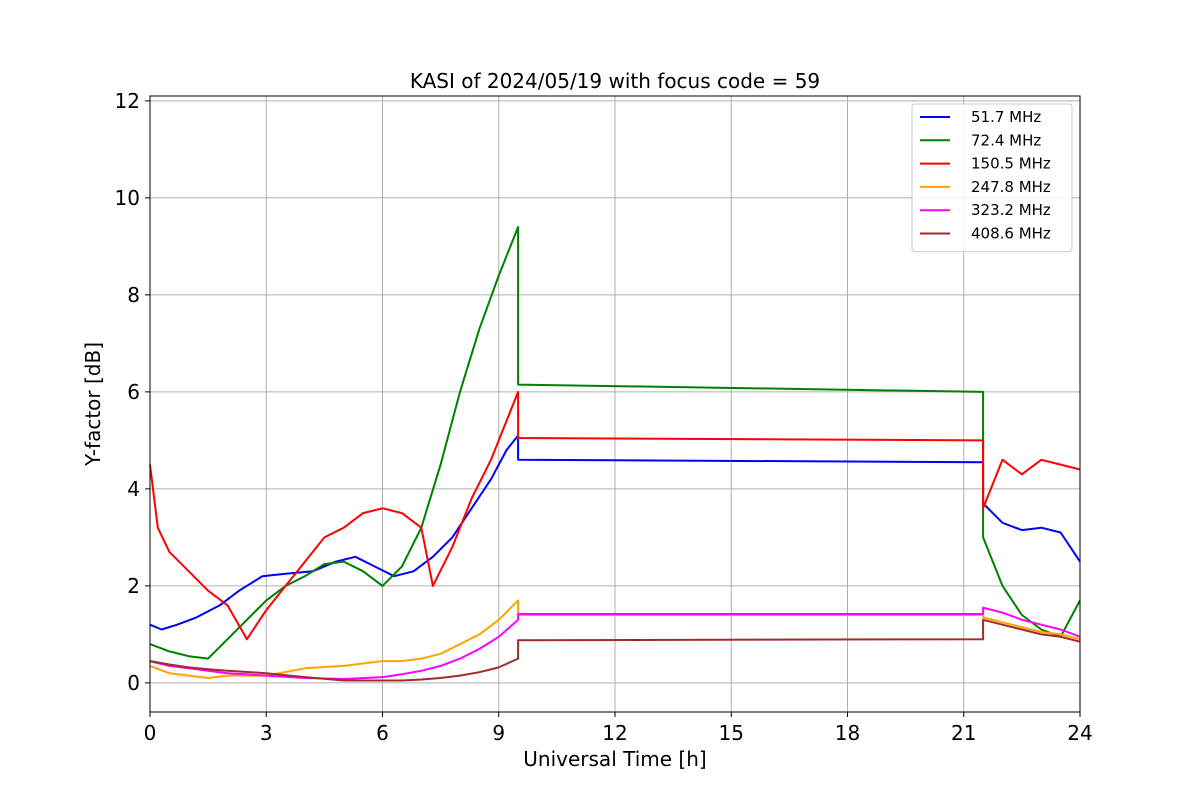 The height and width of the screenshot is (804, 1200). I want to click on legend-box, so click(992, 178).